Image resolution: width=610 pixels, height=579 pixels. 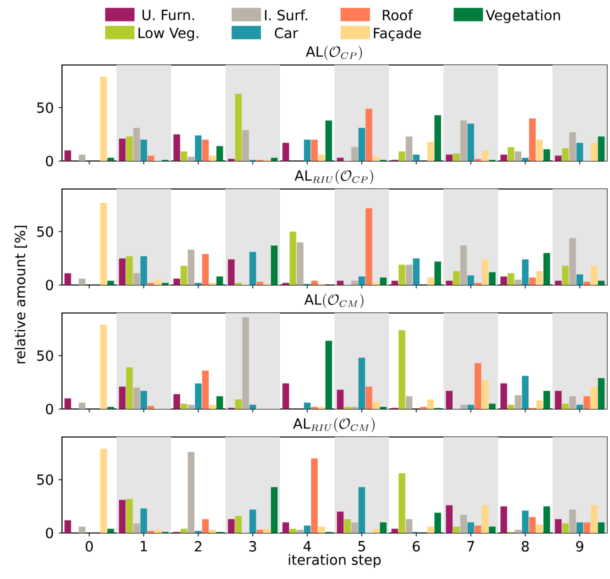 What do you see at coordinates (334, 301) in the screenshot?
I see `chart-title: $\mbox{AL}(\mathcal{O}_{CM})$` at bounding box center [334, 301].